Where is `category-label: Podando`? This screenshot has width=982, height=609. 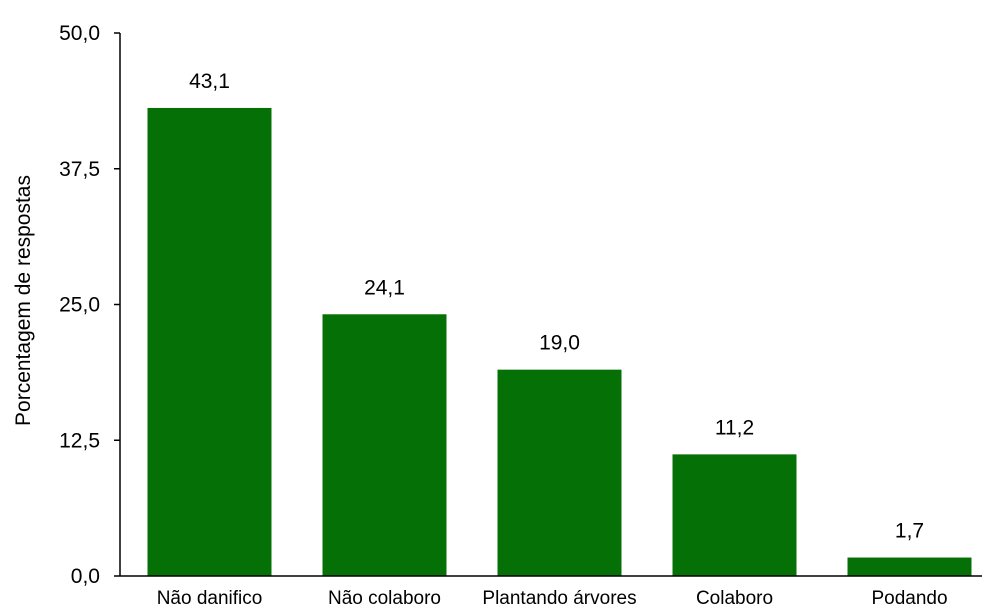
category-label: Podando is located at coordinates (909, 598).